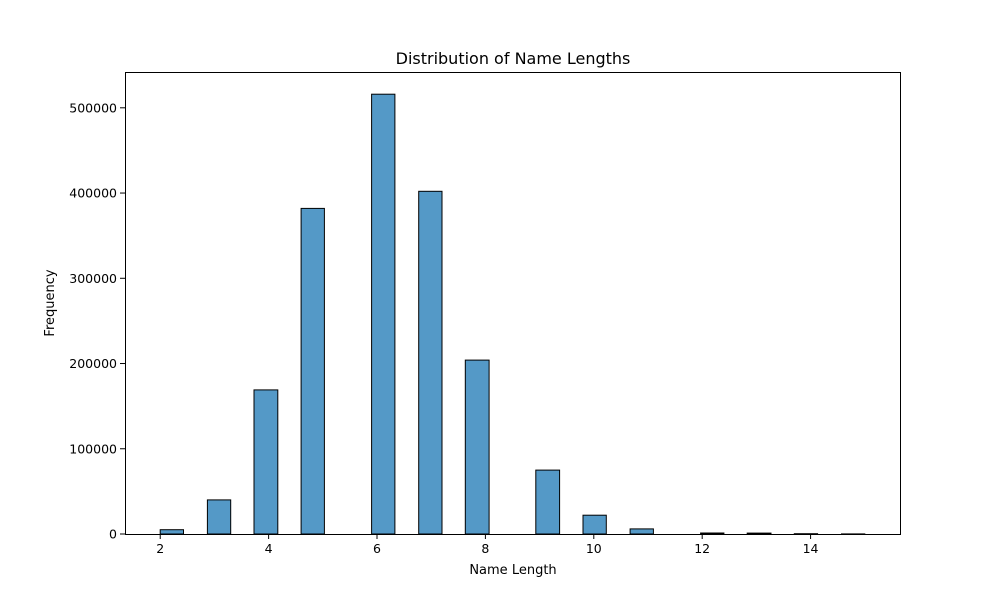  I want to click on y-tick-label: 500000, so click(93, 107).